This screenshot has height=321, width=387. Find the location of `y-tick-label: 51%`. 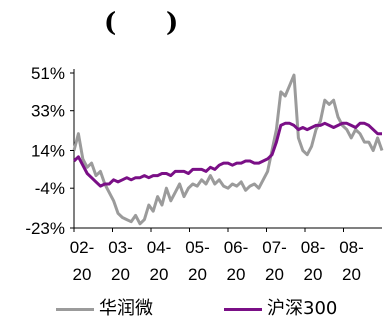

y-tick-label: 51% is located at coordinates (48, 73).